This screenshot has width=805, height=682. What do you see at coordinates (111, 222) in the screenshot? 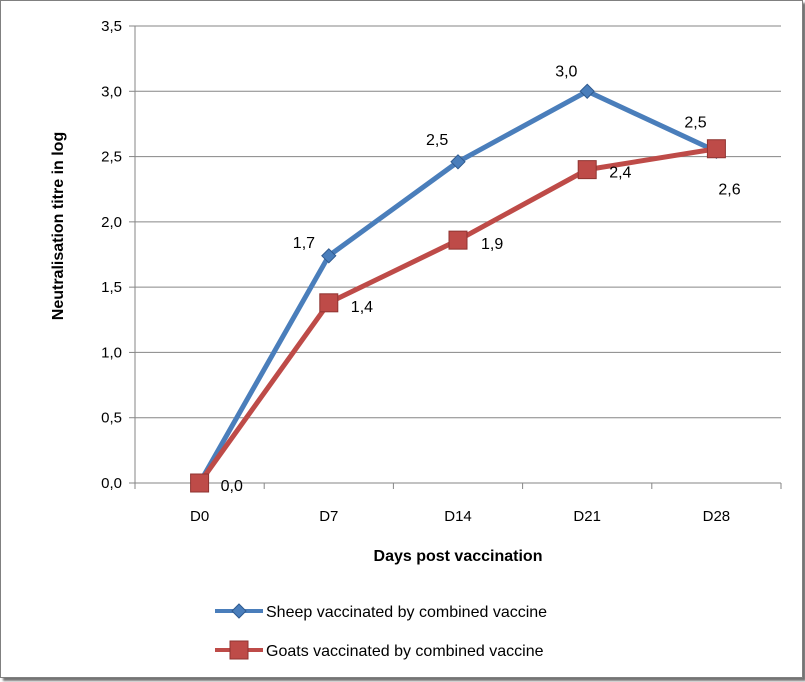
I see `y-tick-label: 2,0` at bounding box center [111, 222].